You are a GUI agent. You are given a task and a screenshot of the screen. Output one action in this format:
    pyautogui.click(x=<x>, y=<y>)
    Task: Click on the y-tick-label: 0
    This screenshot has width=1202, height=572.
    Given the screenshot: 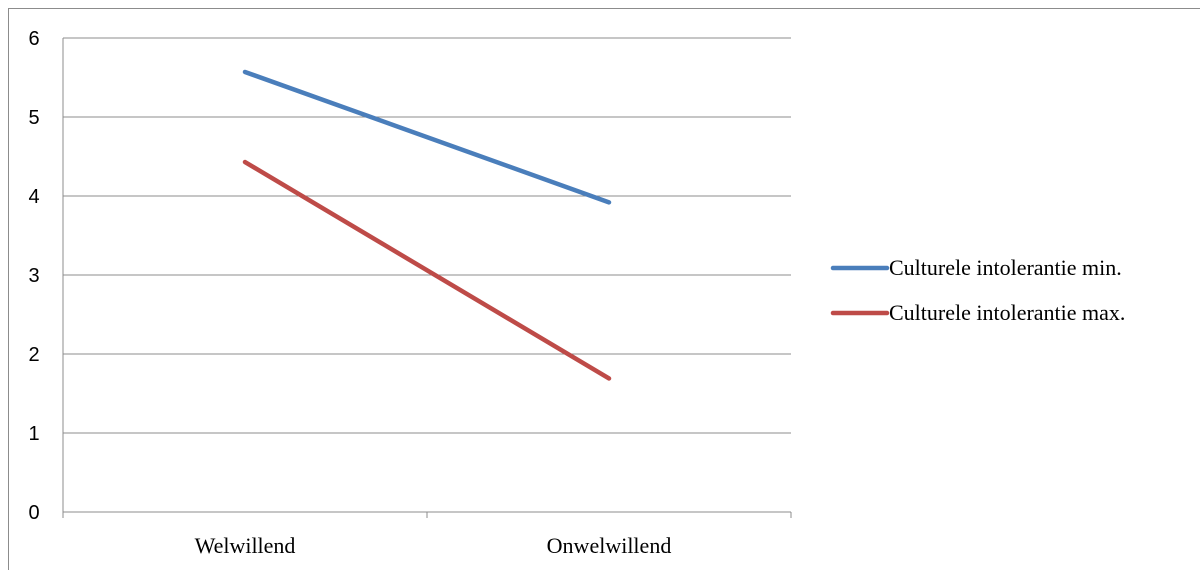 What is the action you would take?
    pyautogui.click(x=33, y=513)
    